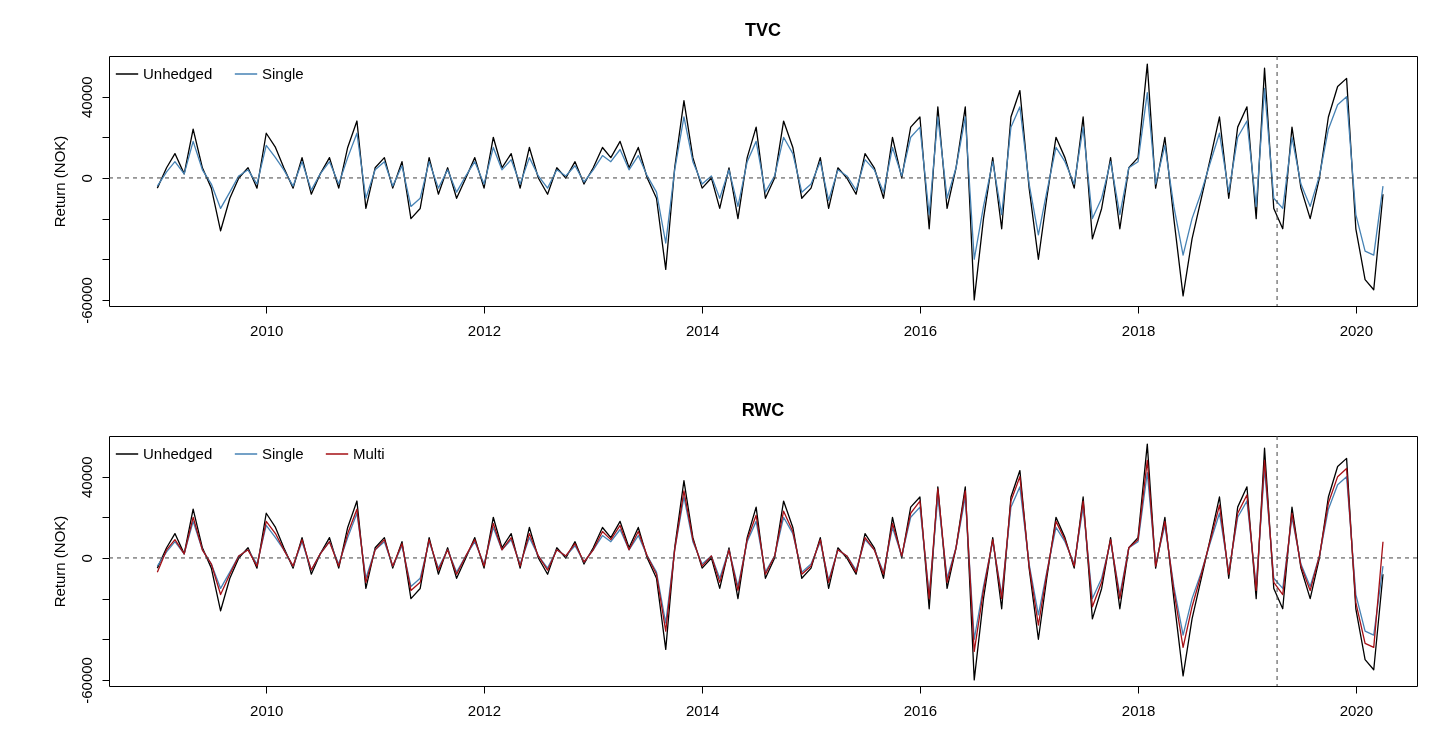 The image size is (1436, 741). Describe the element at coordinates (369, 453) in the screenshot. I see `legend-label: Multi` at that location.